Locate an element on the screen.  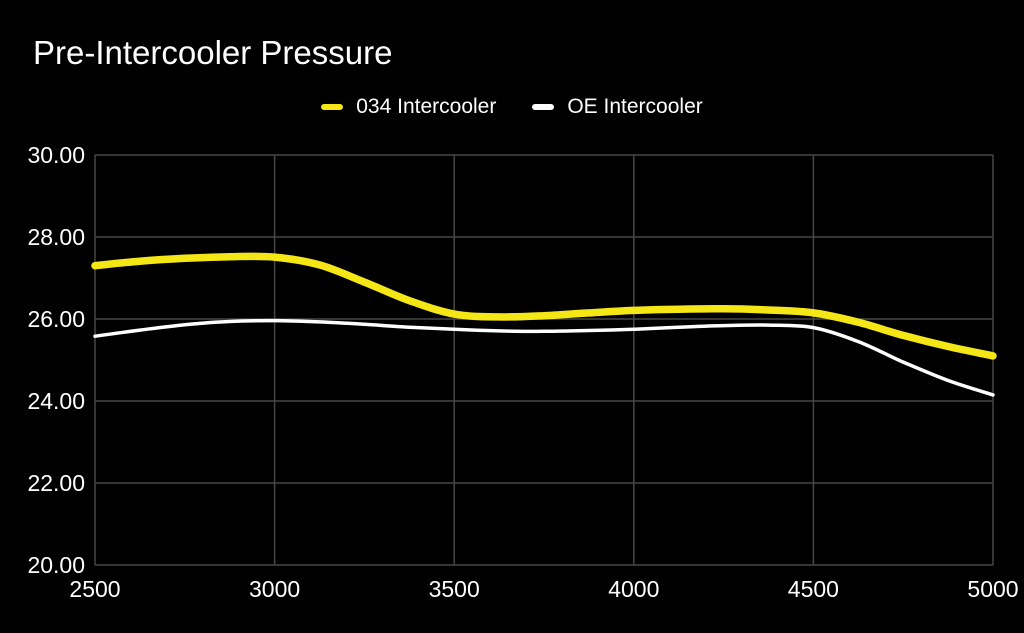
legend-item-034-intercooler: 034 Intercooler is located at coordinates (408, 107).